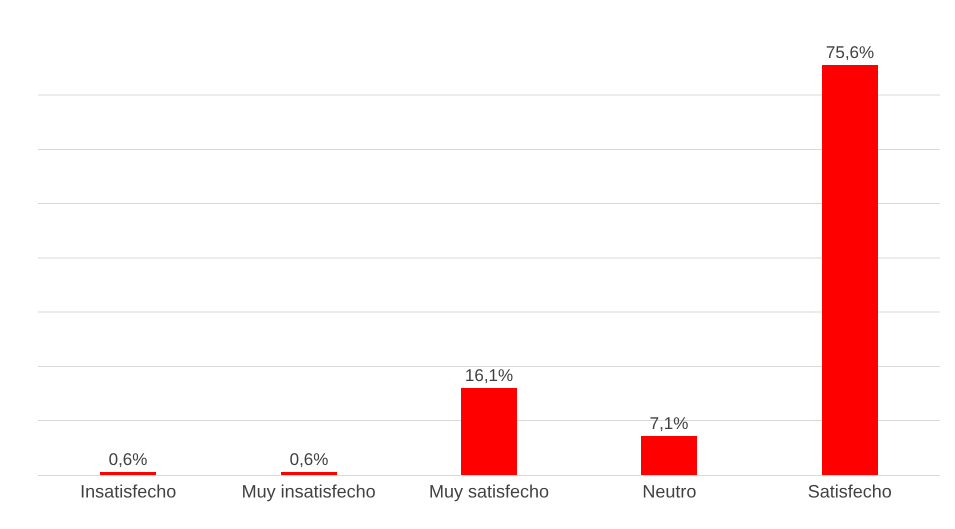  I want to click on x-tick-label: Insatisfecho, so click(128, 492).